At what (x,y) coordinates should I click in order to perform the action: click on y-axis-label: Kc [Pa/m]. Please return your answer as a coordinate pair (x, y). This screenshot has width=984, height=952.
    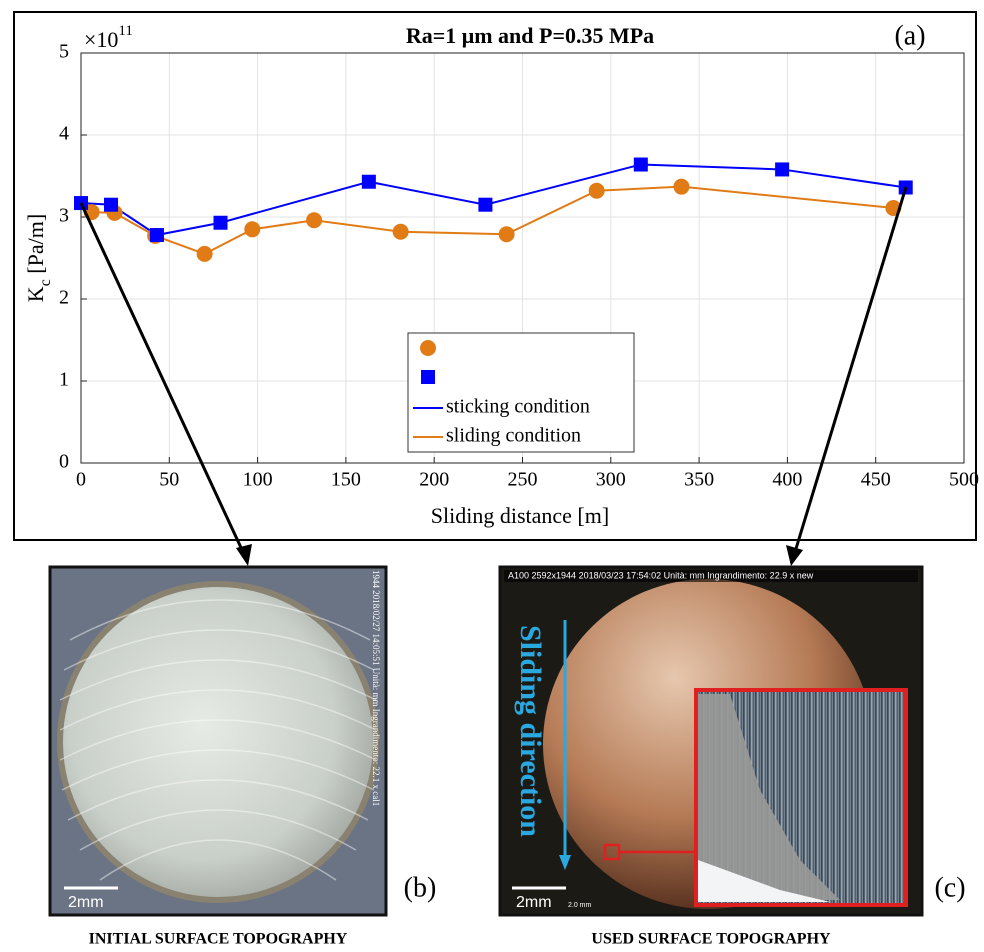
    Looking at the image, I should click on (38, 258).